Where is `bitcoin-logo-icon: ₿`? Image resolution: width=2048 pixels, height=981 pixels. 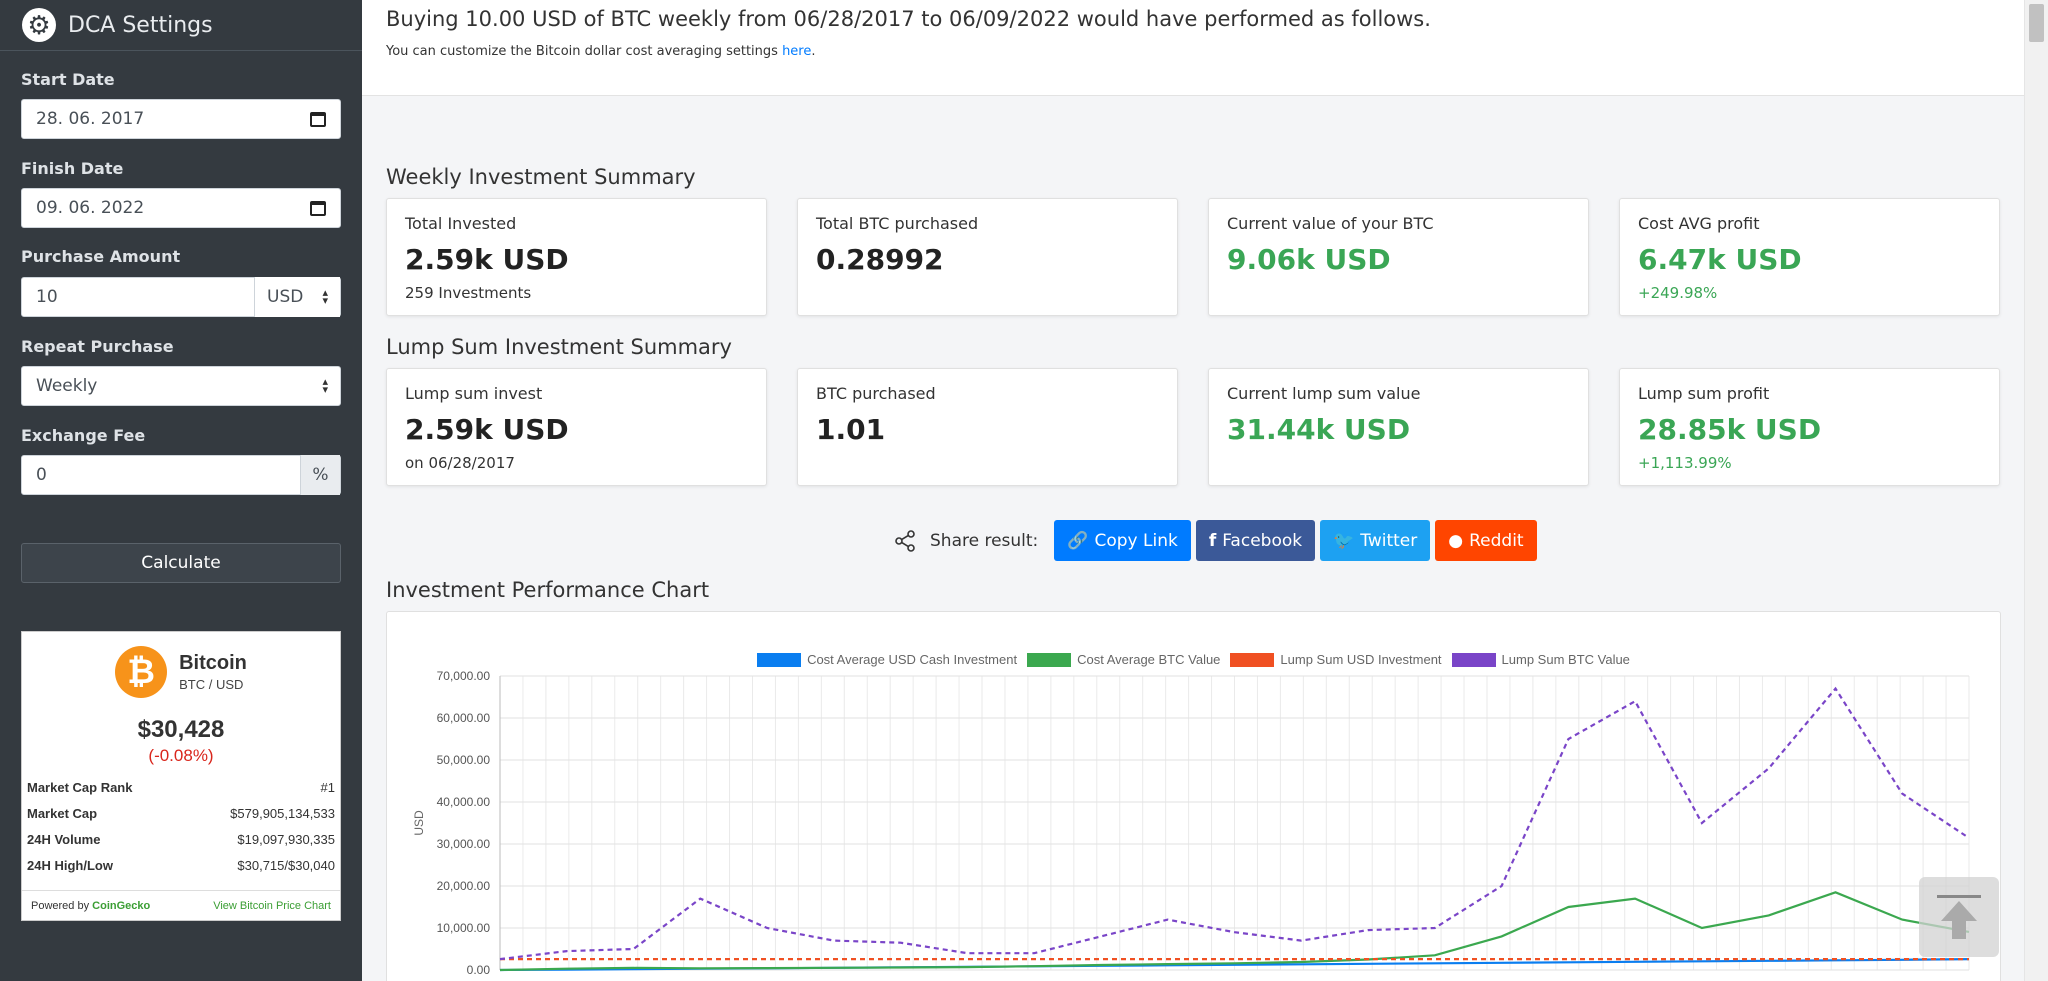
bitcoin-logo-icon: ₿ is located at coordinates (141, 672).